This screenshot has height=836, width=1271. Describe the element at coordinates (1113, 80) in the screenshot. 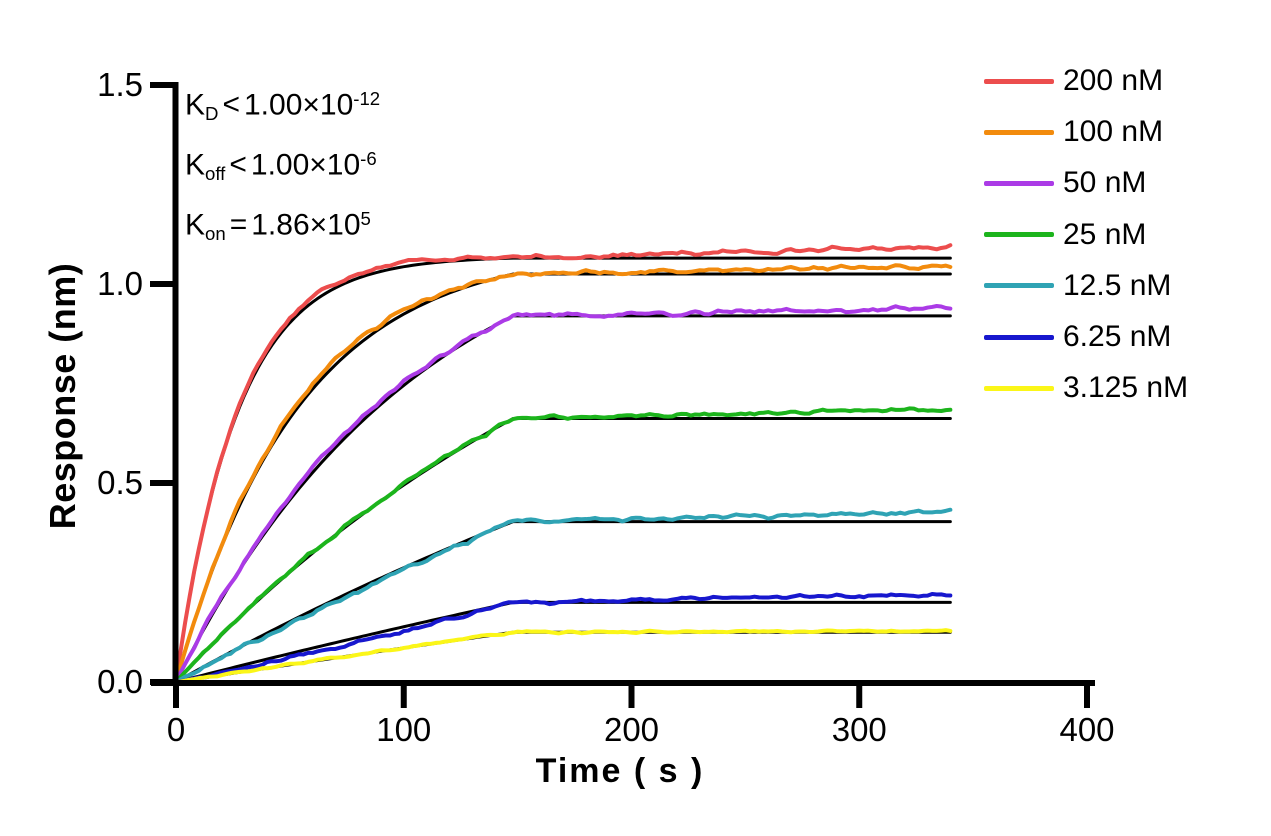

I see `legend-label: 200 nM` at that location.